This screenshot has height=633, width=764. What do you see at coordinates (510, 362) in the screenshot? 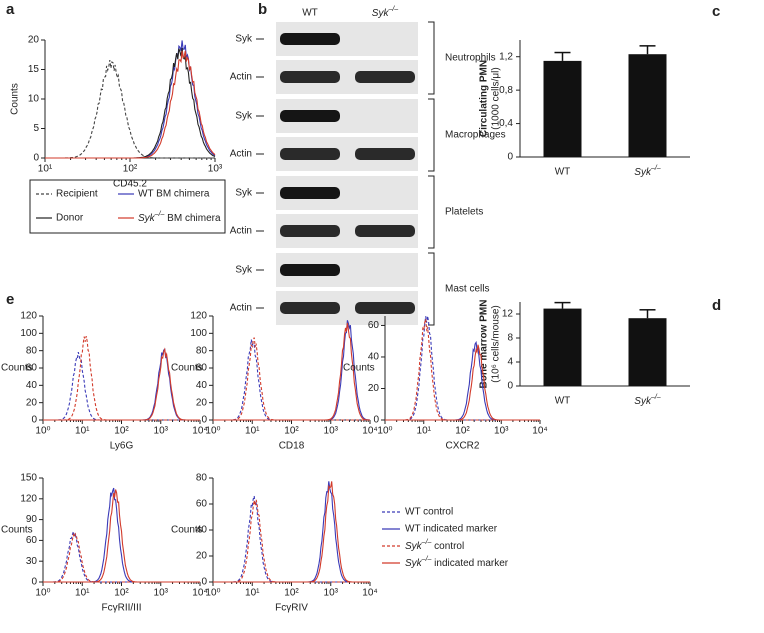
I see `y-tick-label: 4` at bounding box center [510, 362].